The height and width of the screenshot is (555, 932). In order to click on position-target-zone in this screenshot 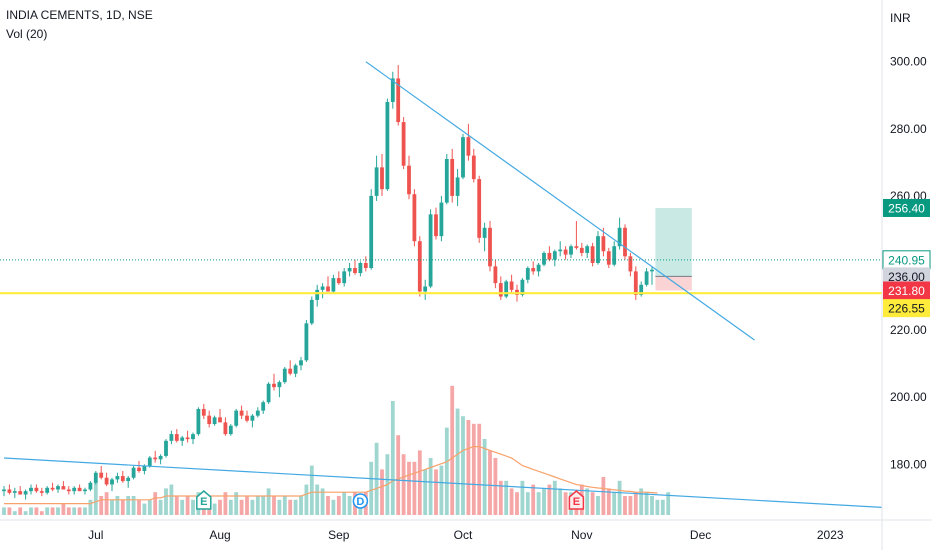, I will do `click(673, 242)`.